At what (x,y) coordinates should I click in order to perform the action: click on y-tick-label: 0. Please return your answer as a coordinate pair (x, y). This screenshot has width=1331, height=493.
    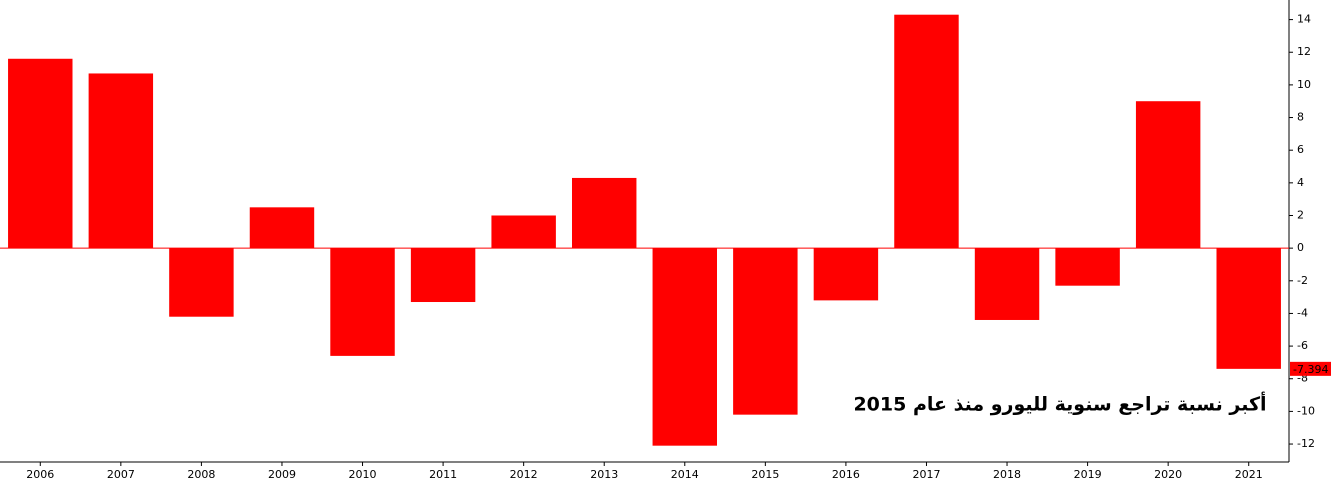
    Looking at the image, I should click on (1300, 247).